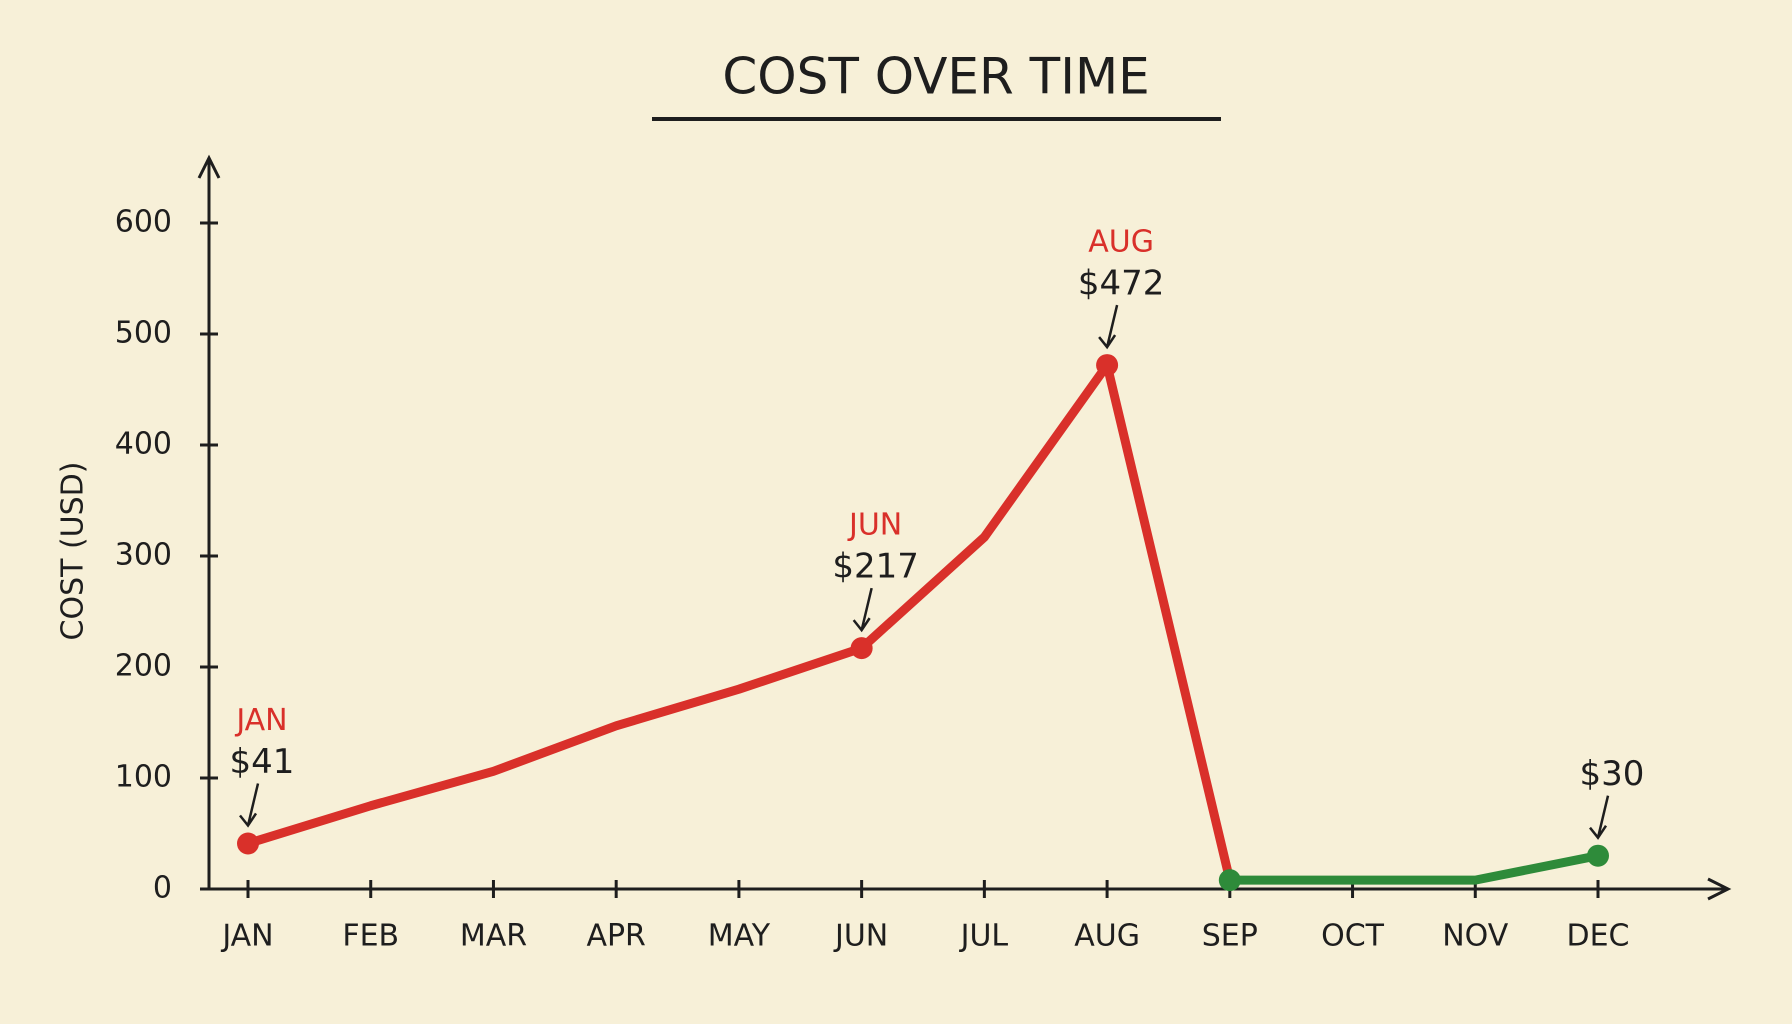  Describe the element at coordinates (1107, 936) in the screenshot. I see `x-tick-label: AUG` at that location.